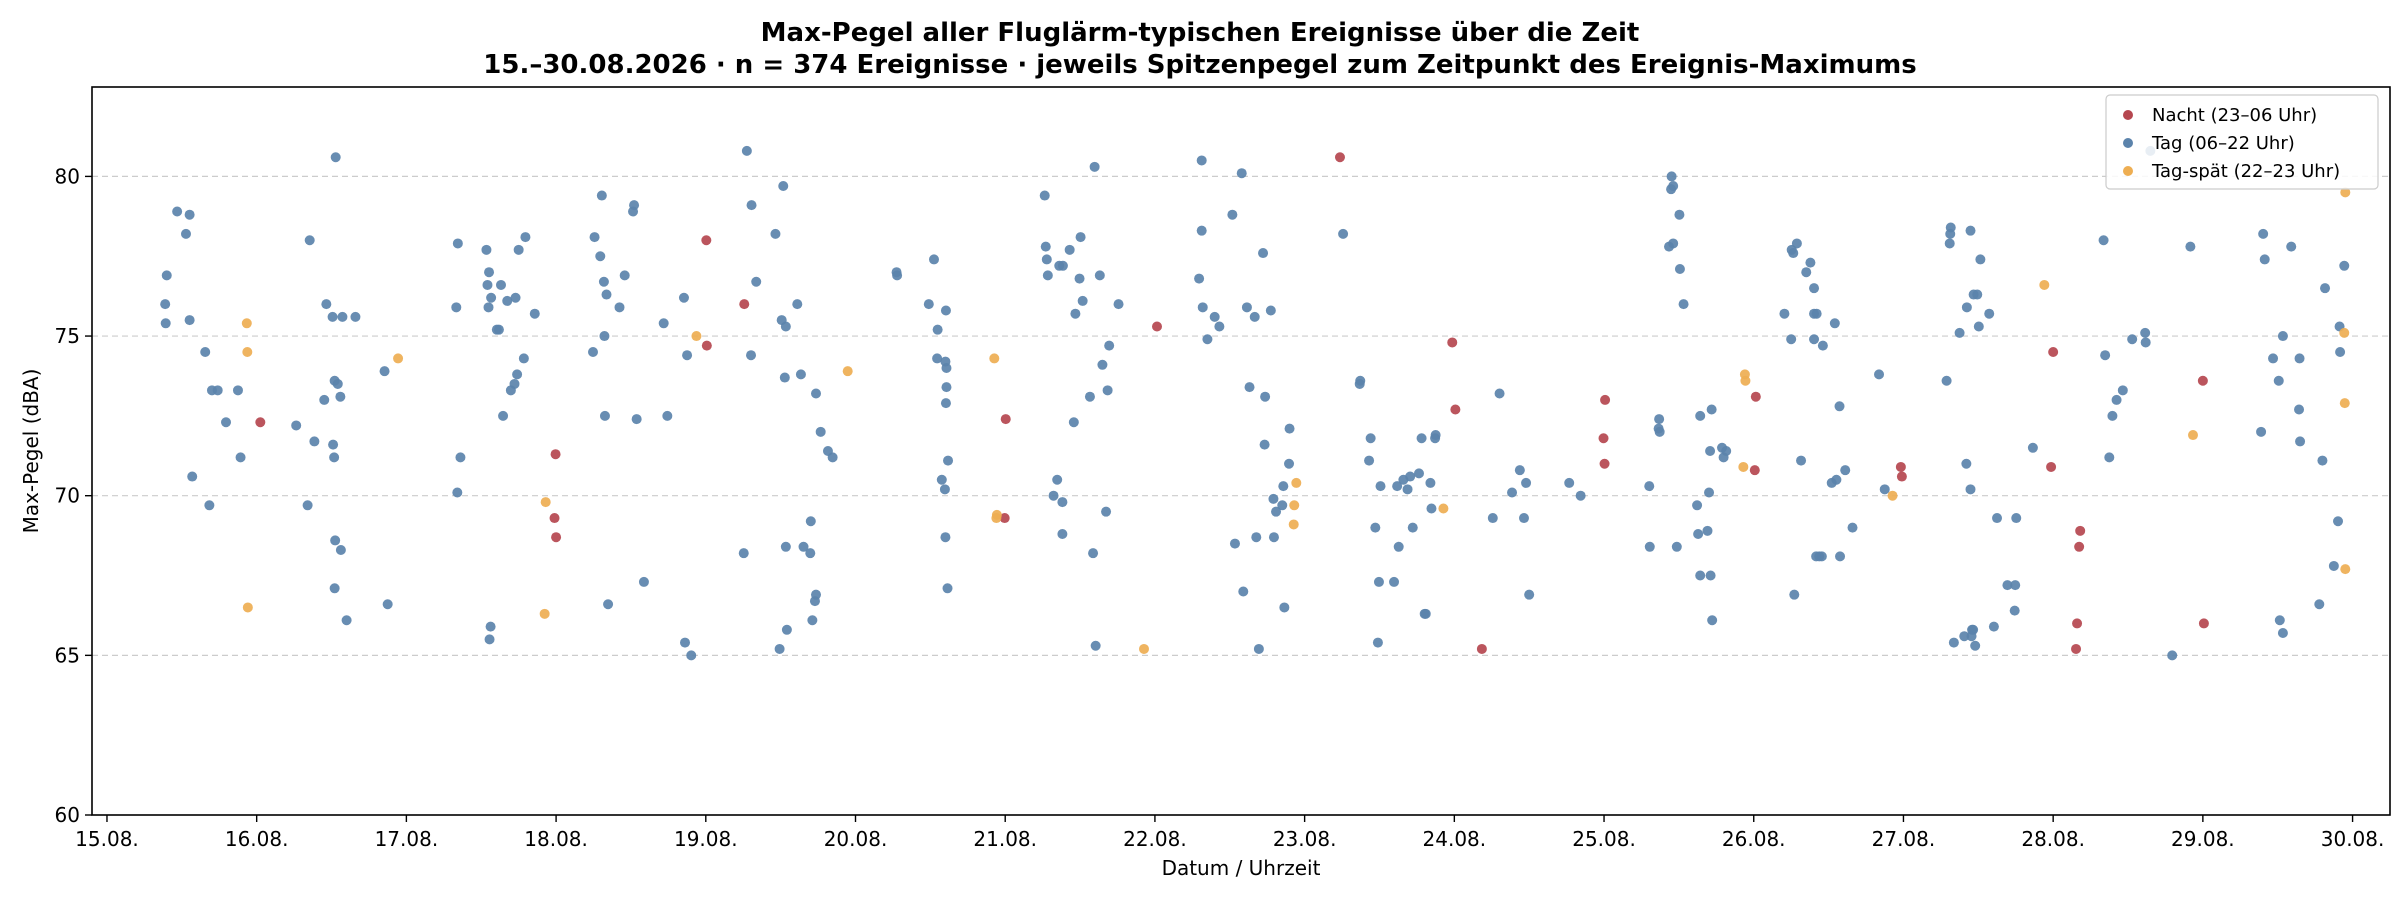 Image resolution: width=2400 pixels, height=900 pixels. I want to click on x-tick-label: 26.08., so click(1754, 839).